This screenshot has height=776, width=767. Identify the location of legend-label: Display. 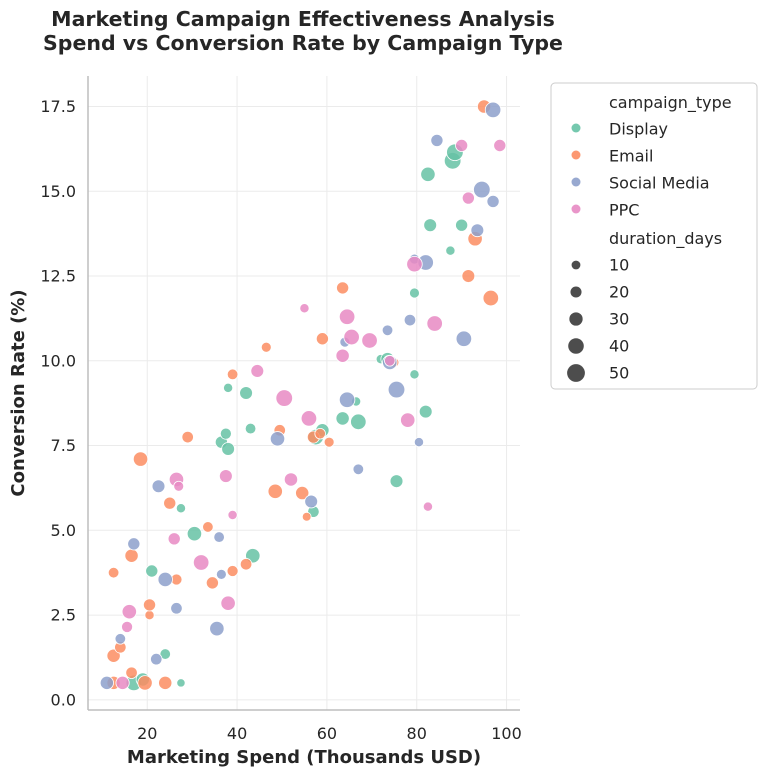
(638, 129).